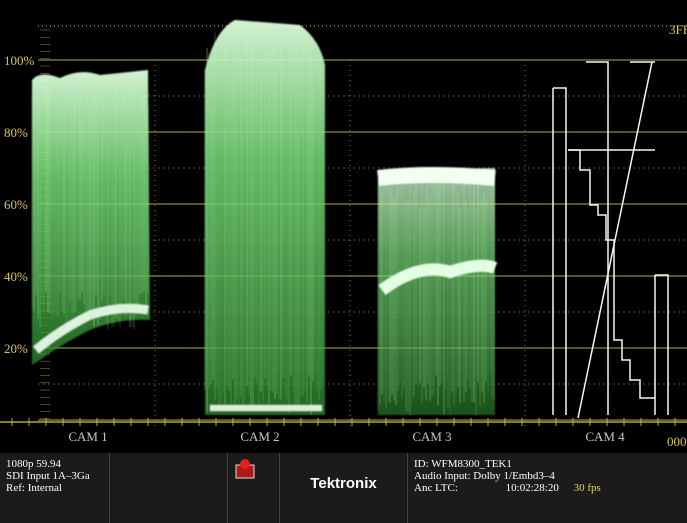 Image resolution: width=687 pixels, height=523 pixels. Describe the element at coordinates (19, 60) in the screenshot. I see `level-label: 100%` at that location.